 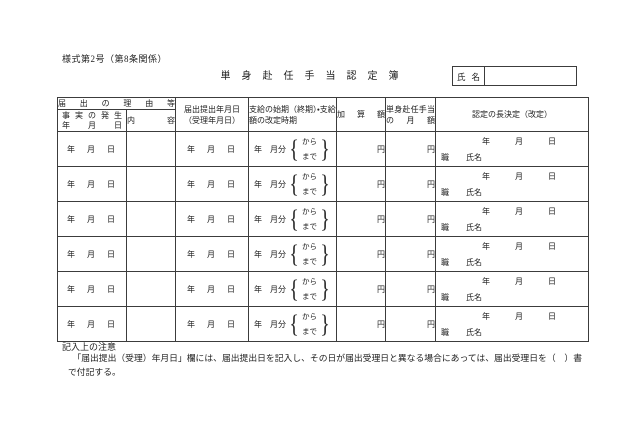 What do you see at coordinates (116, 103) in the screenshot?
I see `header-reason-group: 届出の理由等` at bounding box center [116, 103].